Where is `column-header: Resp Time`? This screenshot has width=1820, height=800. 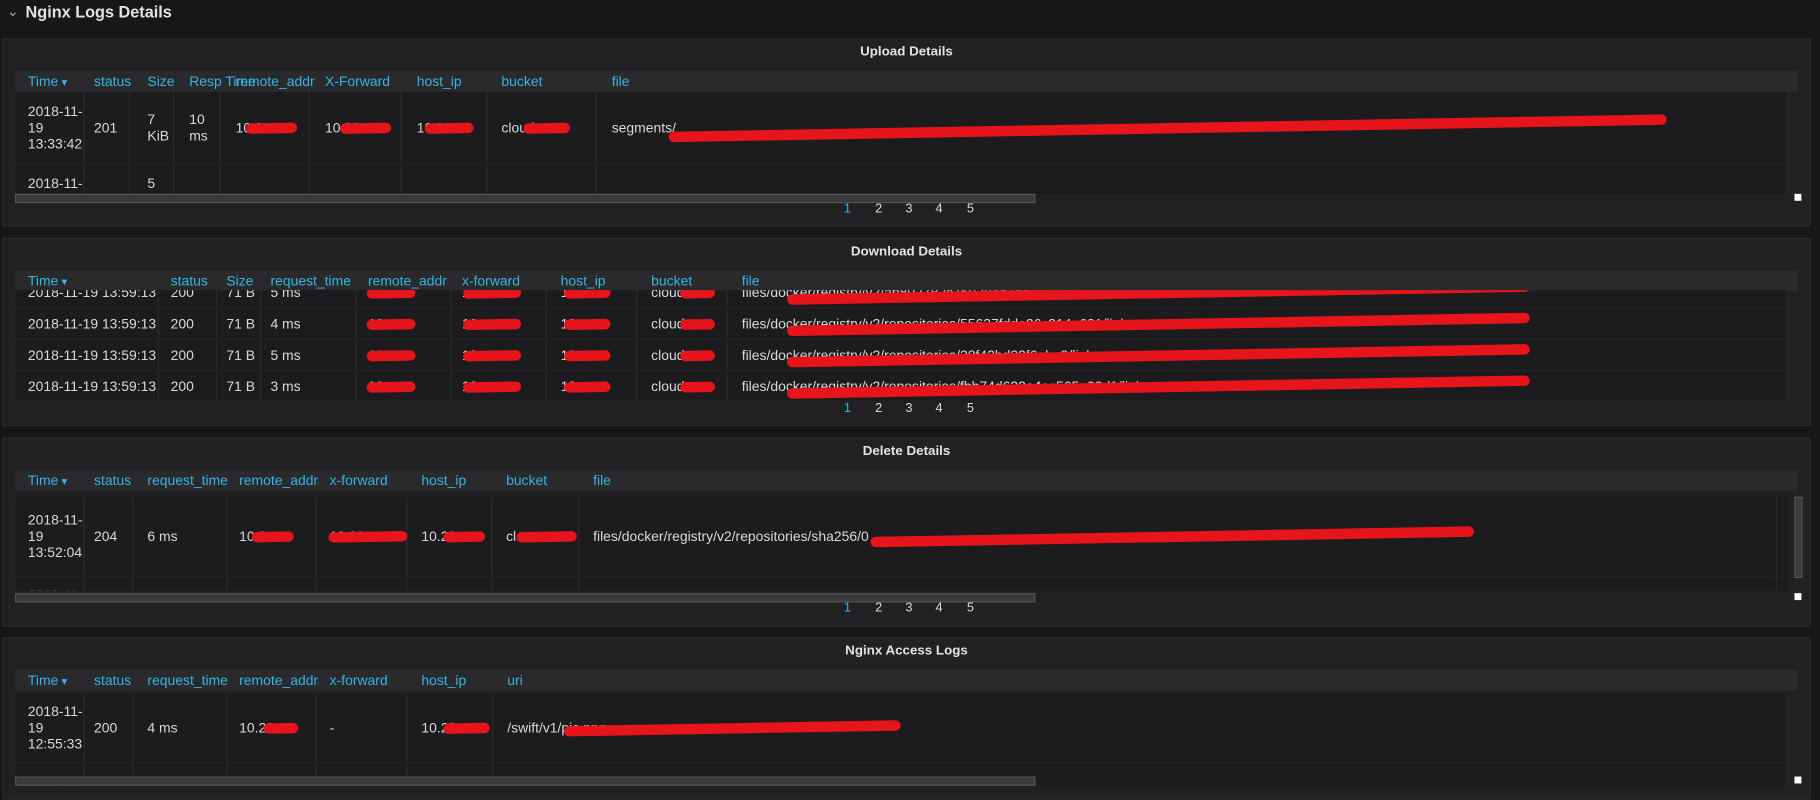
column-header: Resp Time is located at coordinates (222, 81).